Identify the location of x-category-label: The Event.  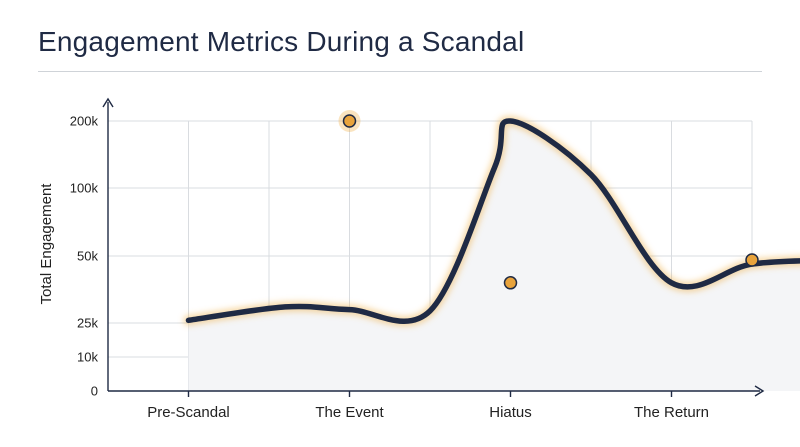
(349, 412).